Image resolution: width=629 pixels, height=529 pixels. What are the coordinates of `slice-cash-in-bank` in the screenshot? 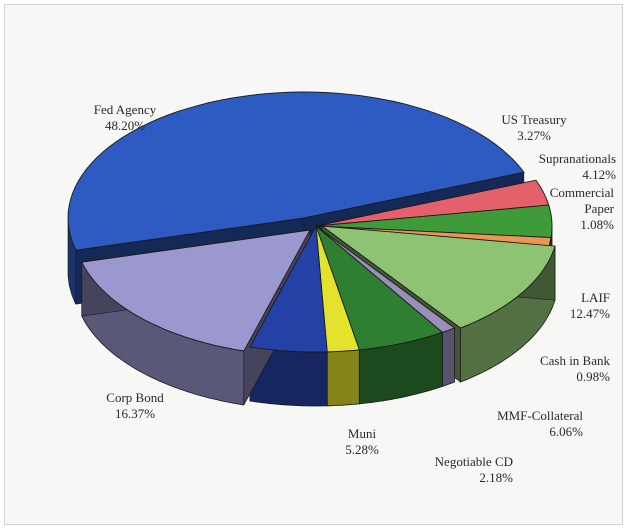 It's located at (385, 279).